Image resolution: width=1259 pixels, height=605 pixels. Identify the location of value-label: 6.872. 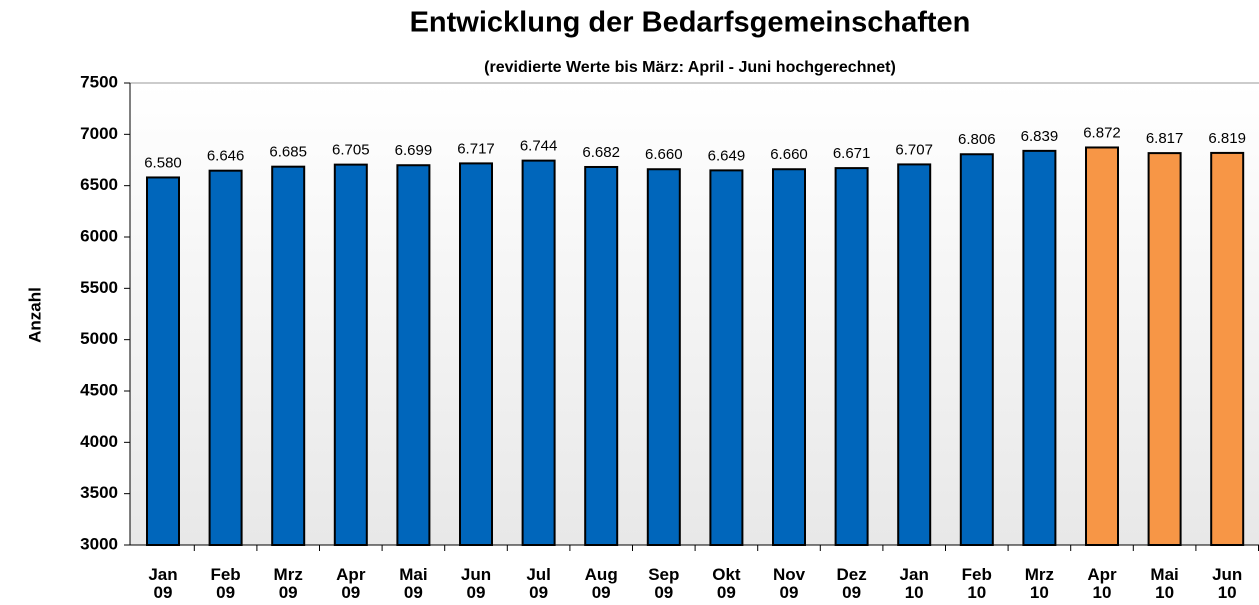
(1102, 132).